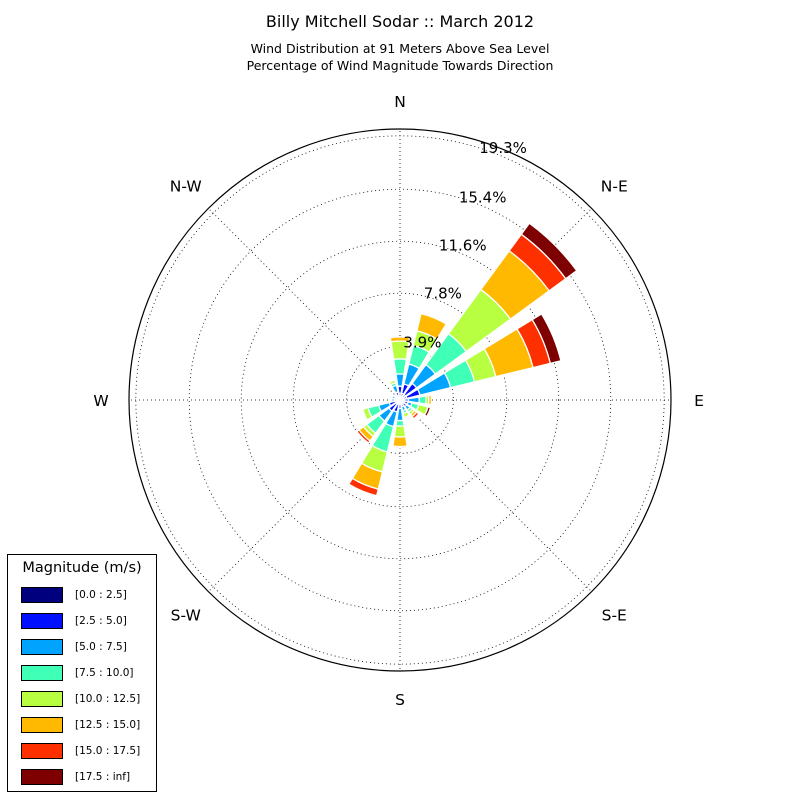 This screenshot has height=800, width=800. I want to click on radial-tick-label-2: 11.6%, so click(463, 245).